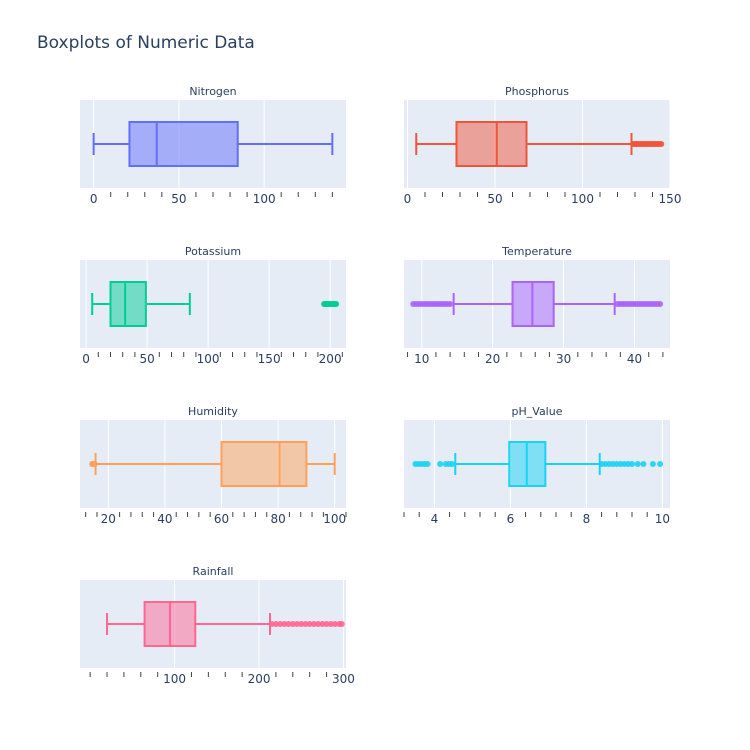 Image resolution: width=750 pixels, height=750 pixels. What do you see at coordinates (213, 465) in the screenshot?
I see `subplot-humidity: 20 40 60 80 100 Humidity` at bounding box center [213, 465].